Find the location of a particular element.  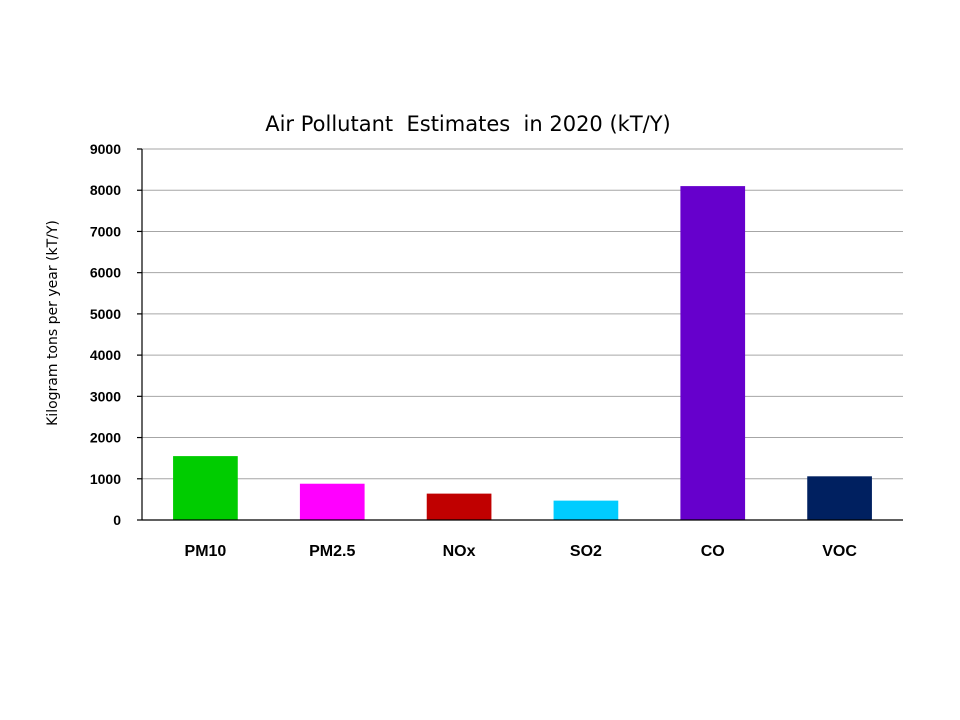

y-tick-label: 4000 is located at coordinates (105, 355).